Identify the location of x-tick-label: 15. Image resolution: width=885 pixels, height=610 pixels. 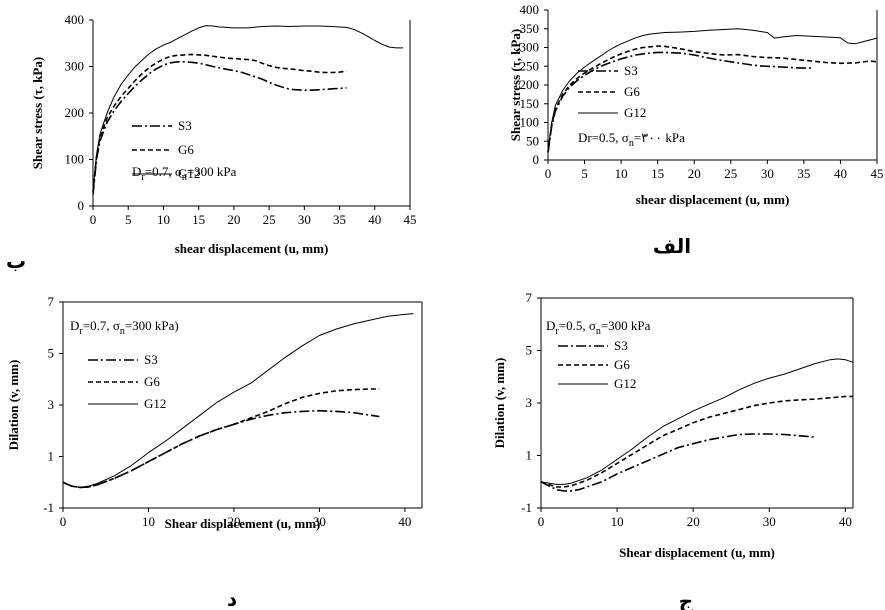
(657, 173).